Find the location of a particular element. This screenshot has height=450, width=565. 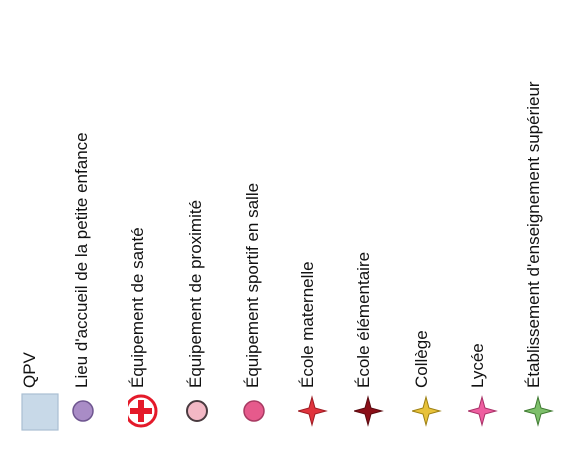

green-star-icon is located at coordinates (544, 412).